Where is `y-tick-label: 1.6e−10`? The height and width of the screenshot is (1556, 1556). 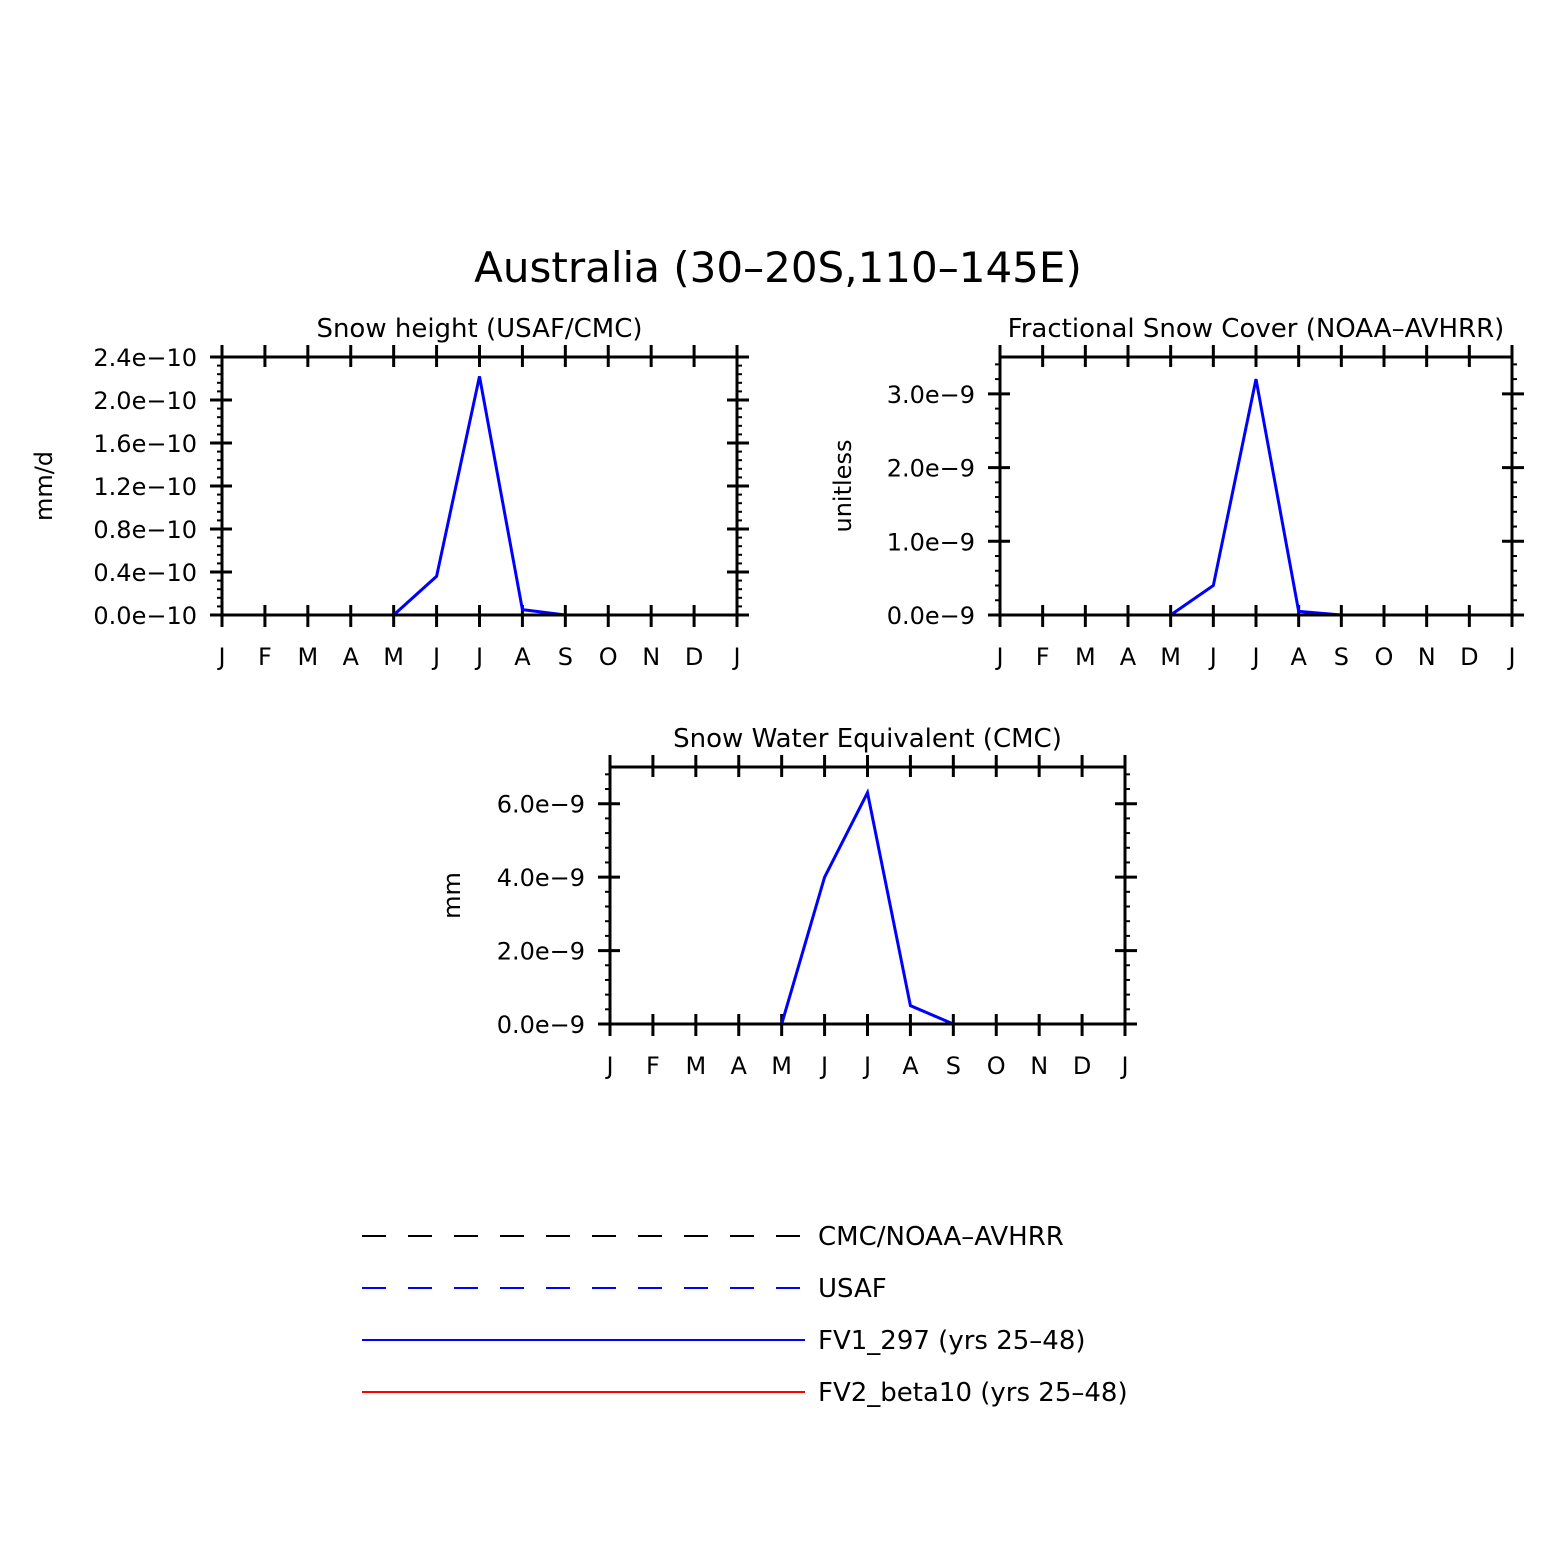 y-tick-label: 1.6e−10 is located at coordinates (145, 444).